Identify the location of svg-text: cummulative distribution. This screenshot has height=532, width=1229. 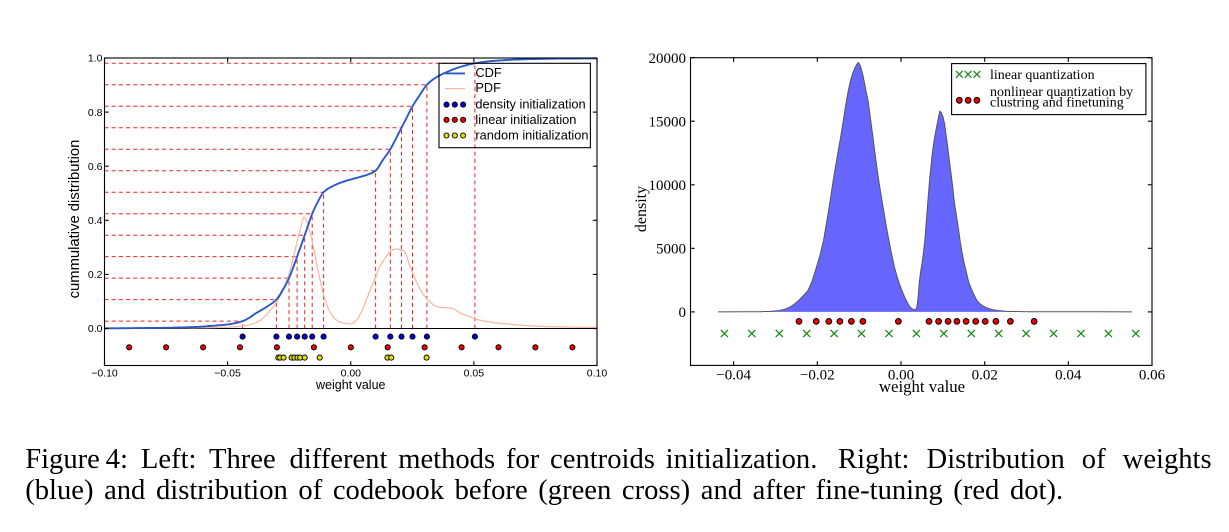
(75, 219).